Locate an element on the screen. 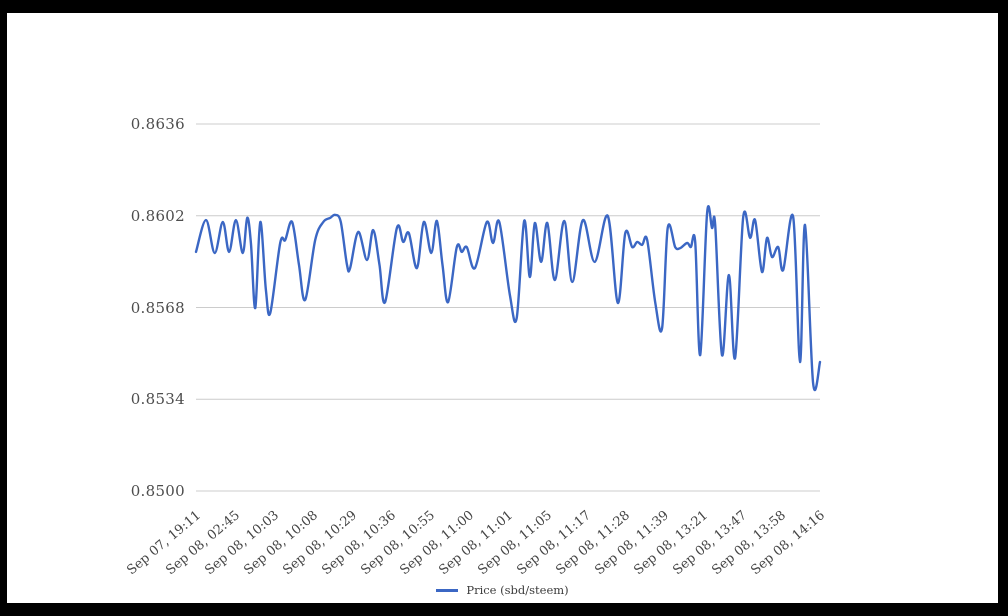 Image resolution: width=1008 pixels, height=616 pixels. y-axis-label: 0.8602 is located at coordinates (157, 215).